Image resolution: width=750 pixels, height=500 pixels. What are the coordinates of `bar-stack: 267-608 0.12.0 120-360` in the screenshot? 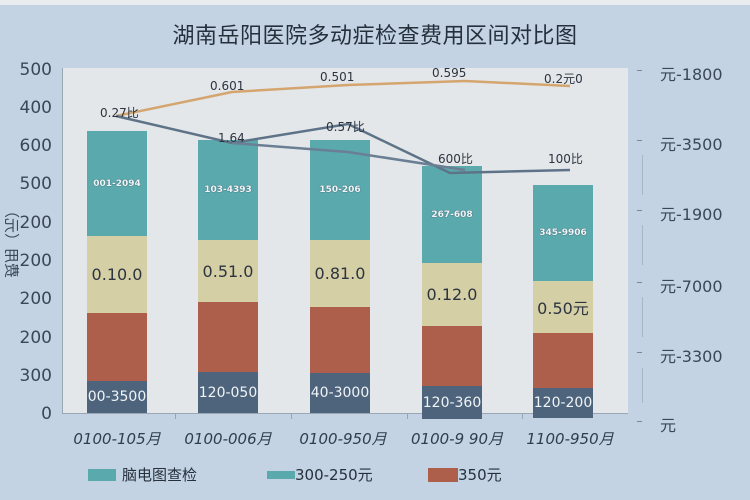 It's located at (452, 292).